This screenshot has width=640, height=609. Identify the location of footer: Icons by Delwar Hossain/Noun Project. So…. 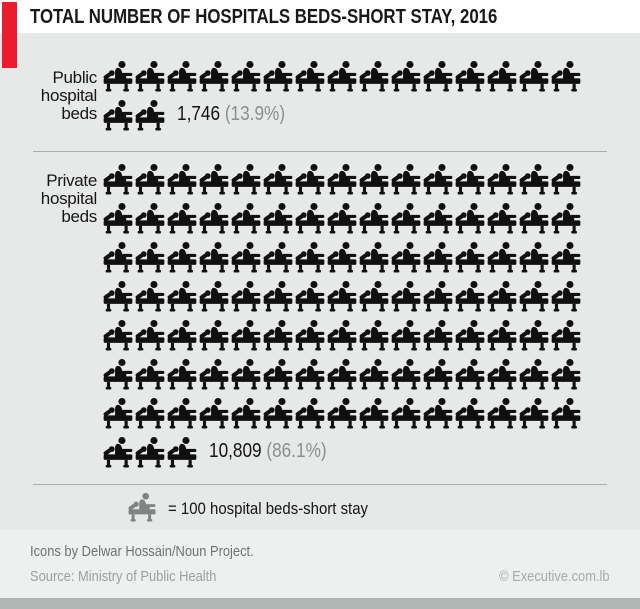
(320, 564).